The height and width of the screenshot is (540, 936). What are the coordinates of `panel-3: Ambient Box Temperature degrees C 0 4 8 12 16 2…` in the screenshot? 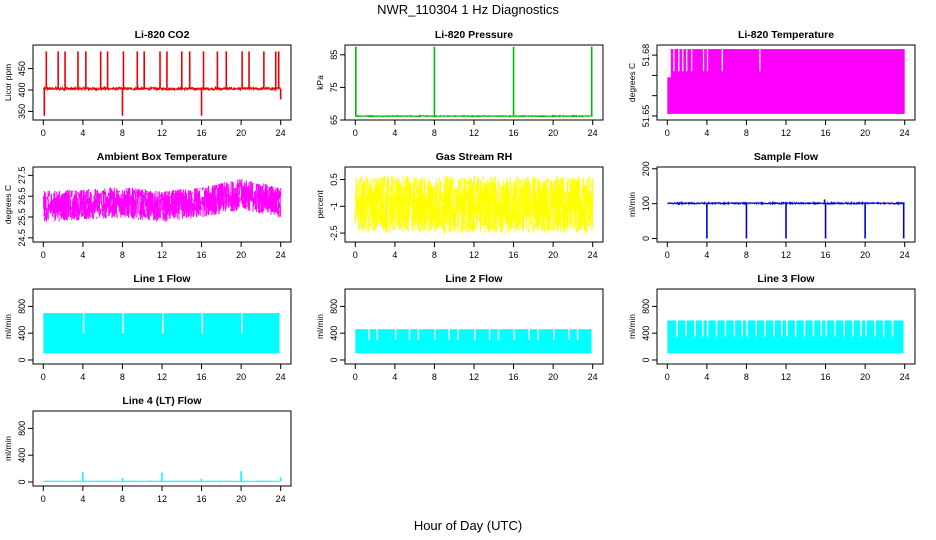 It's located at (147, 205).